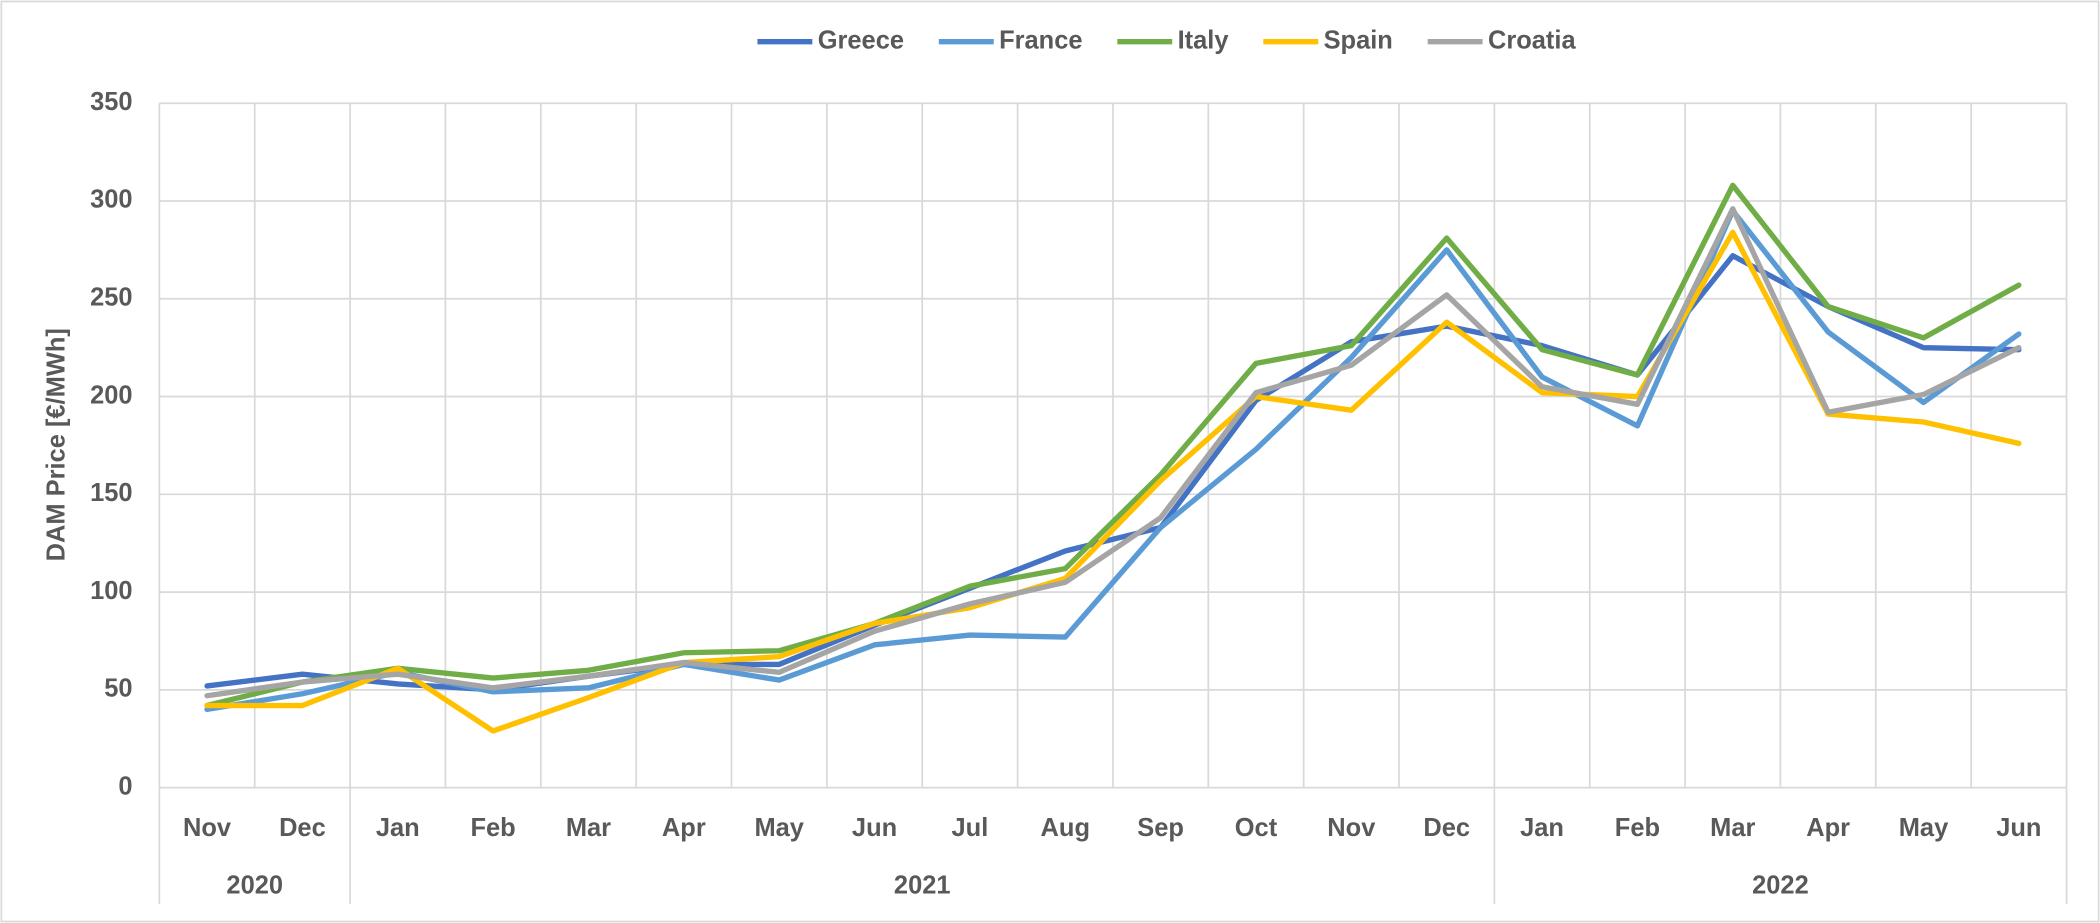  I want to click on legend-label: Croatia, so click(1532, 40).